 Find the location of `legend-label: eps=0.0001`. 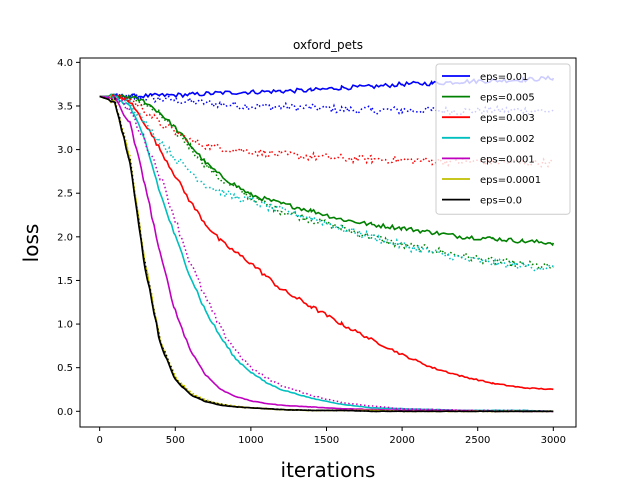

legend-label: eps=0.0001 is located at coordinates (510, 180).